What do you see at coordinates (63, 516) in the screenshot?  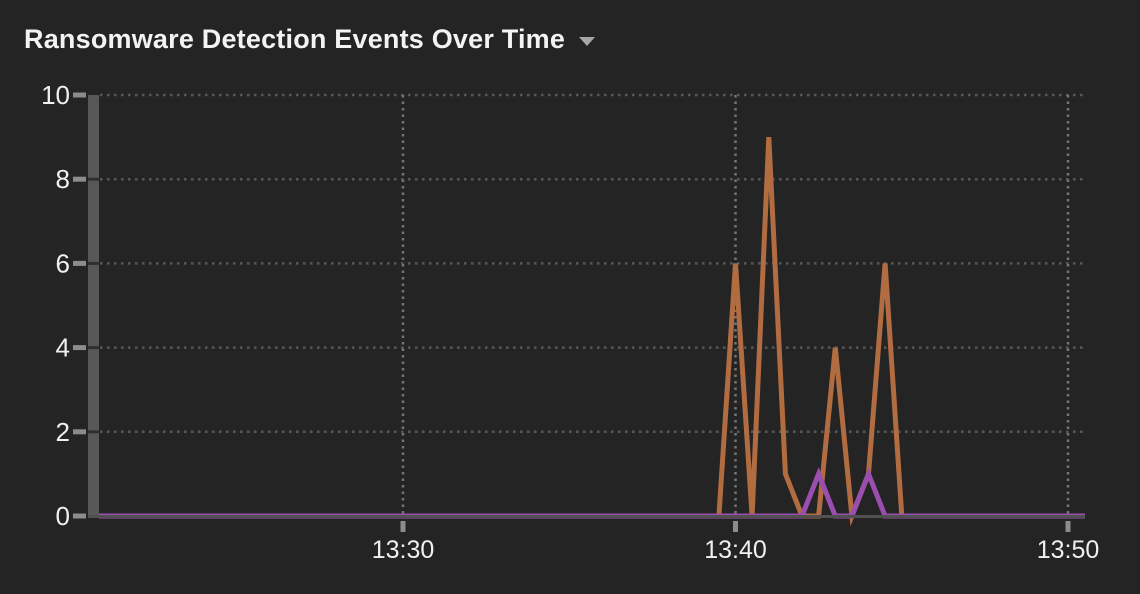 I see `y-tick-label: 0` at bounding box center [63, 516].